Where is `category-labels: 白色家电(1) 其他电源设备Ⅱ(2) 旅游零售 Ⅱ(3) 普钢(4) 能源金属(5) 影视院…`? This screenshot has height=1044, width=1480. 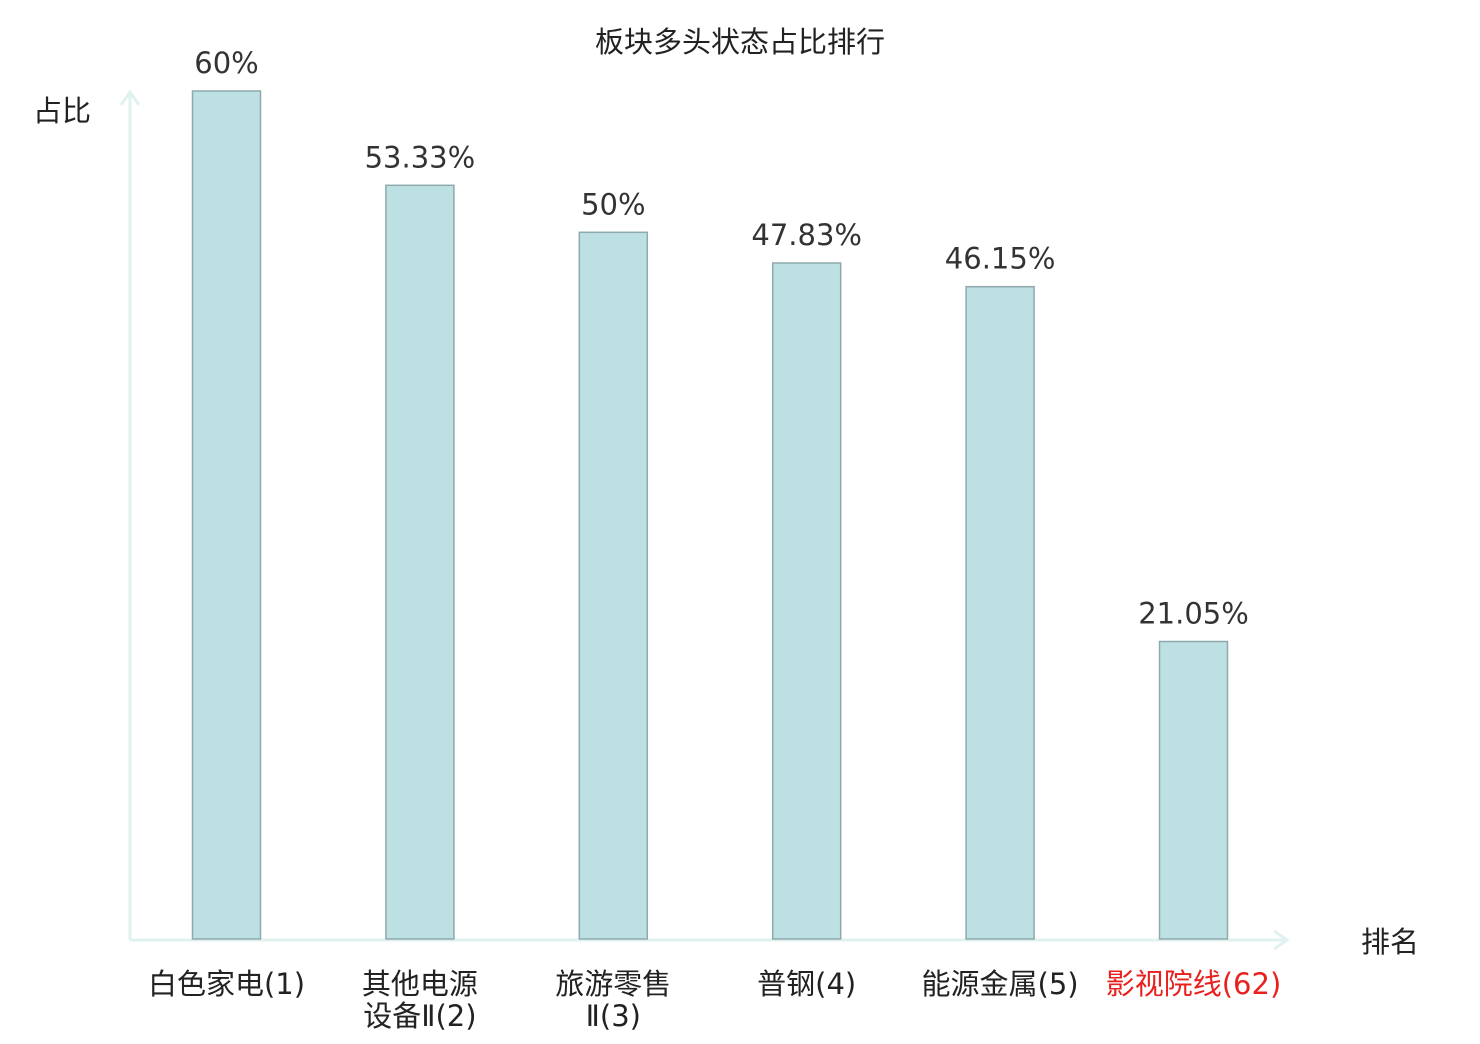
category-labels: 白色家电(1) 其他电源设备Ⅱ(2) 旅游零售 Ⅱ(3) 普钢(4) 能源金属(5) 影视院… is located at coordinates (714, 1000).